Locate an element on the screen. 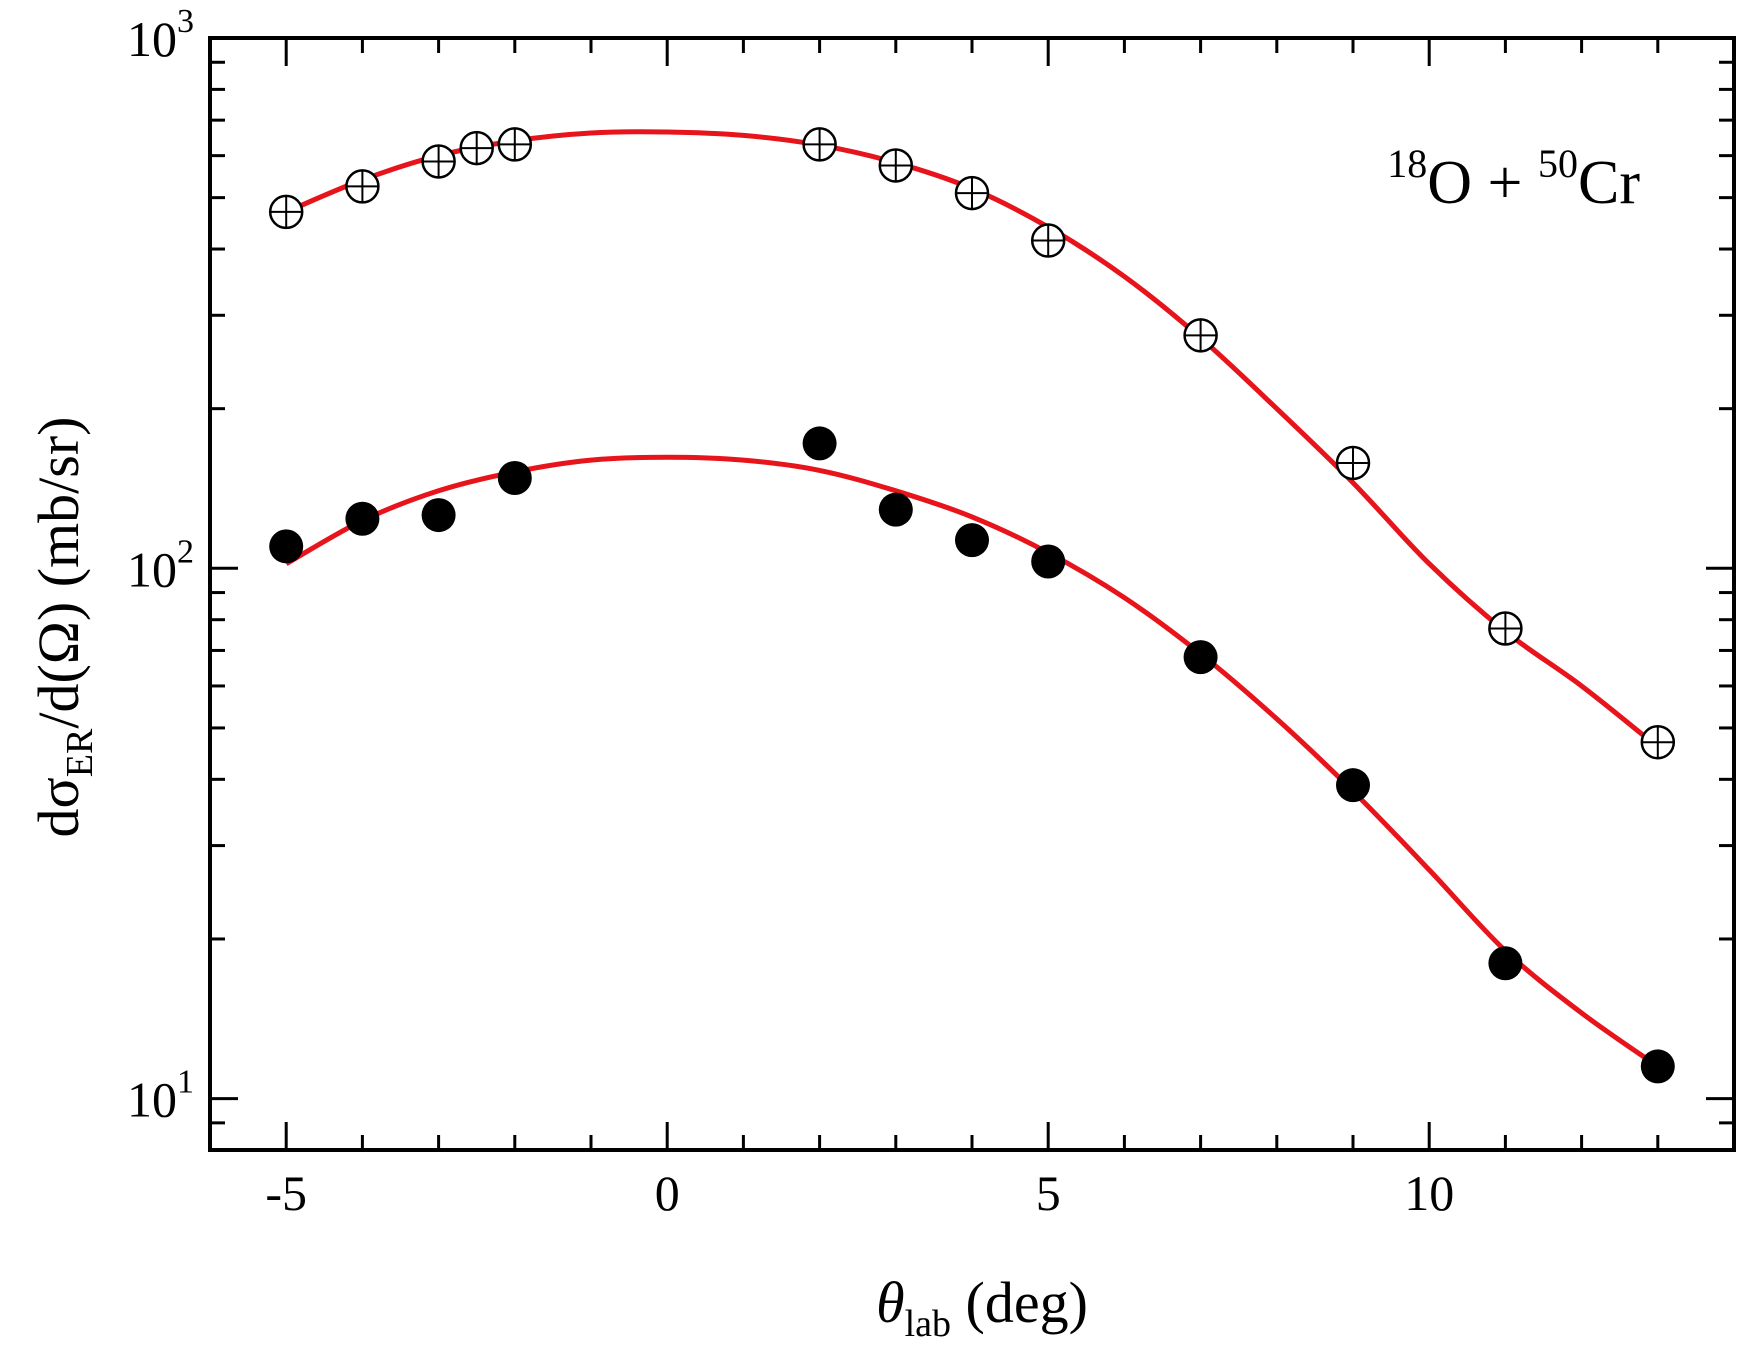 The width and height of the screenshot is (1744, 1354). x-tick-label: -5 is located at coordinates (286, 1193).